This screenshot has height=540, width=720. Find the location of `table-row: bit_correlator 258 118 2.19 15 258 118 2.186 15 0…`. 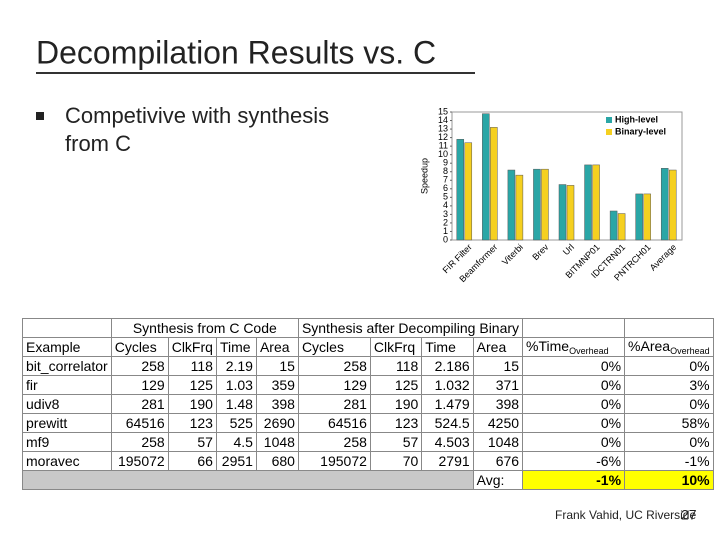

table-row: bit_correlator 258 118 2.19 15 258 118 2.186 15 0… is located at coordinates (368, 366).